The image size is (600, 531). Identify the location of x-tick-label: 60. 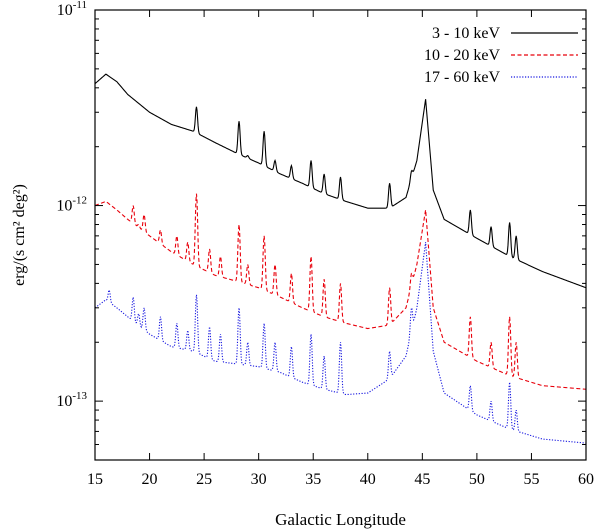
(586, 479).